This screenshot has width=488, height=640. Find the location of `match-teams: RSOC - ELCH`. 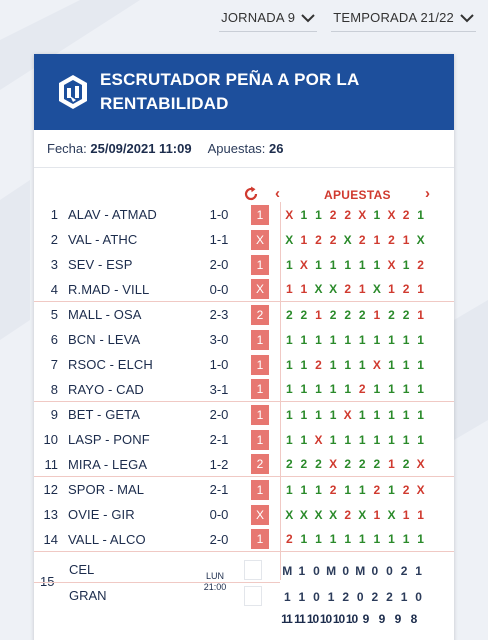

match-teams: RSOC - ELCH is located at coordinates (110, 364).